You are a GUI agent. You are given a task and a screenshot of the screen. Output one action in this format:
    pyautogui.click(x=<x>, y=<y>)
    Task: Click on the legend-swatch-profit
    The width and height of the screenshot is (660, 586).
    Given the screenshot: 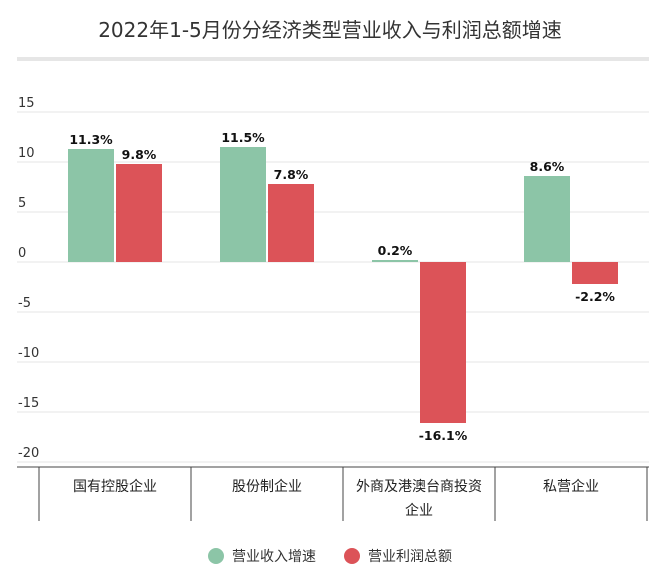 What is the action you would take?
    pyautogui.click(x=352, y=556)
    